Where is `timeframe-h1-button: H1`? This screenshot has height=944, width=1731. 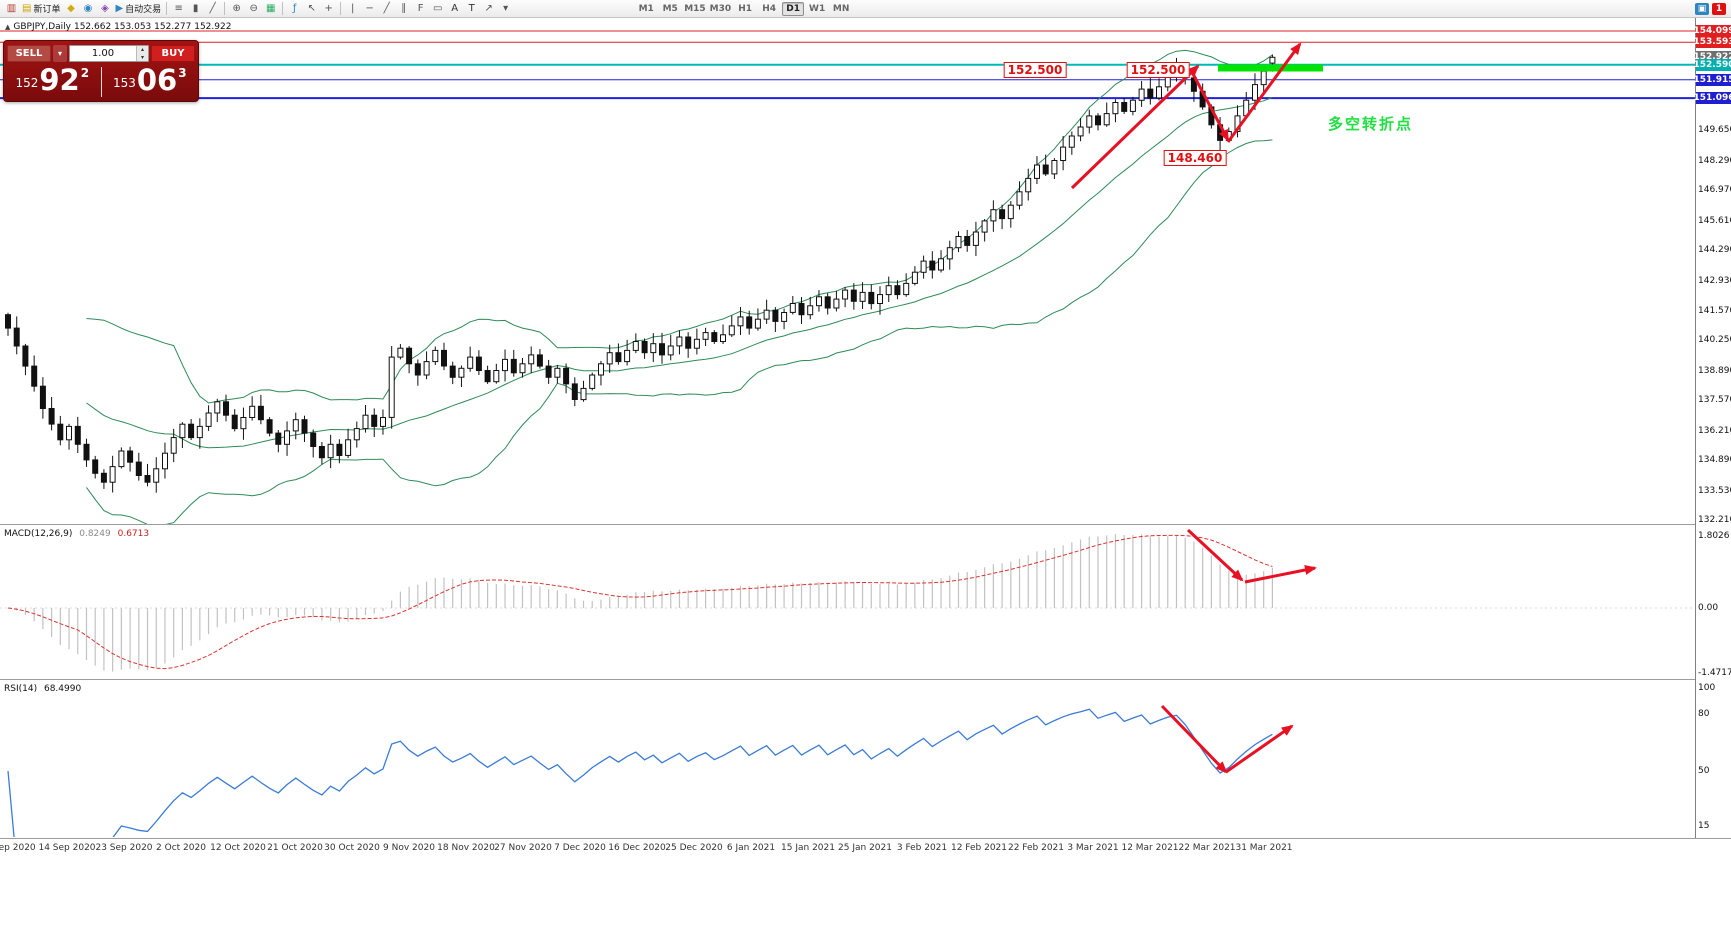
timeframe-h1-button: H1 is located at coordinates (745, 8).